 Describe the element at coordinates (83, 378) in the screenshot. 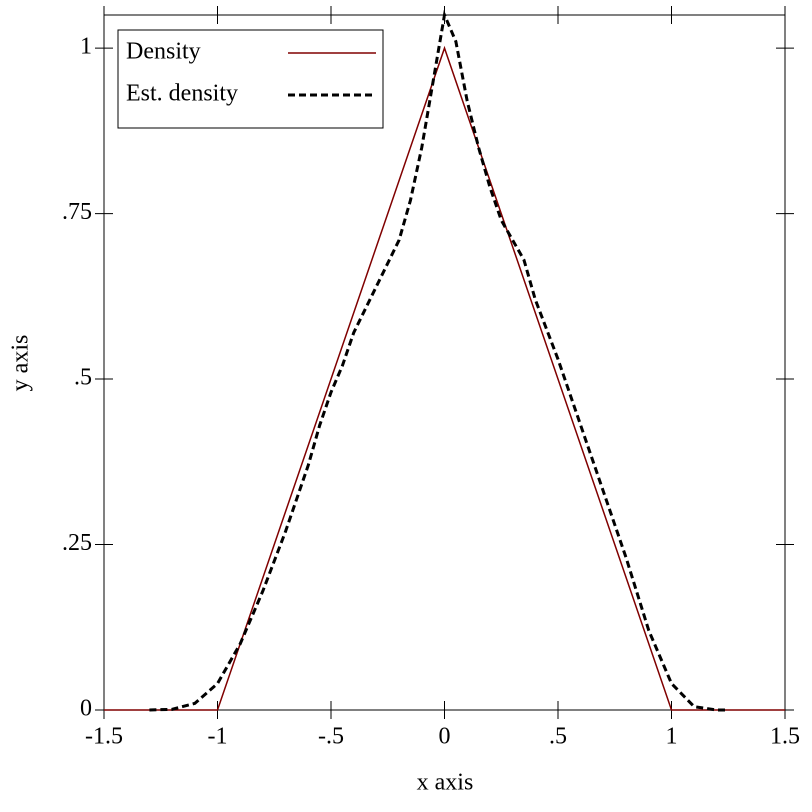

I see `y-tick-label: .5` at that location.